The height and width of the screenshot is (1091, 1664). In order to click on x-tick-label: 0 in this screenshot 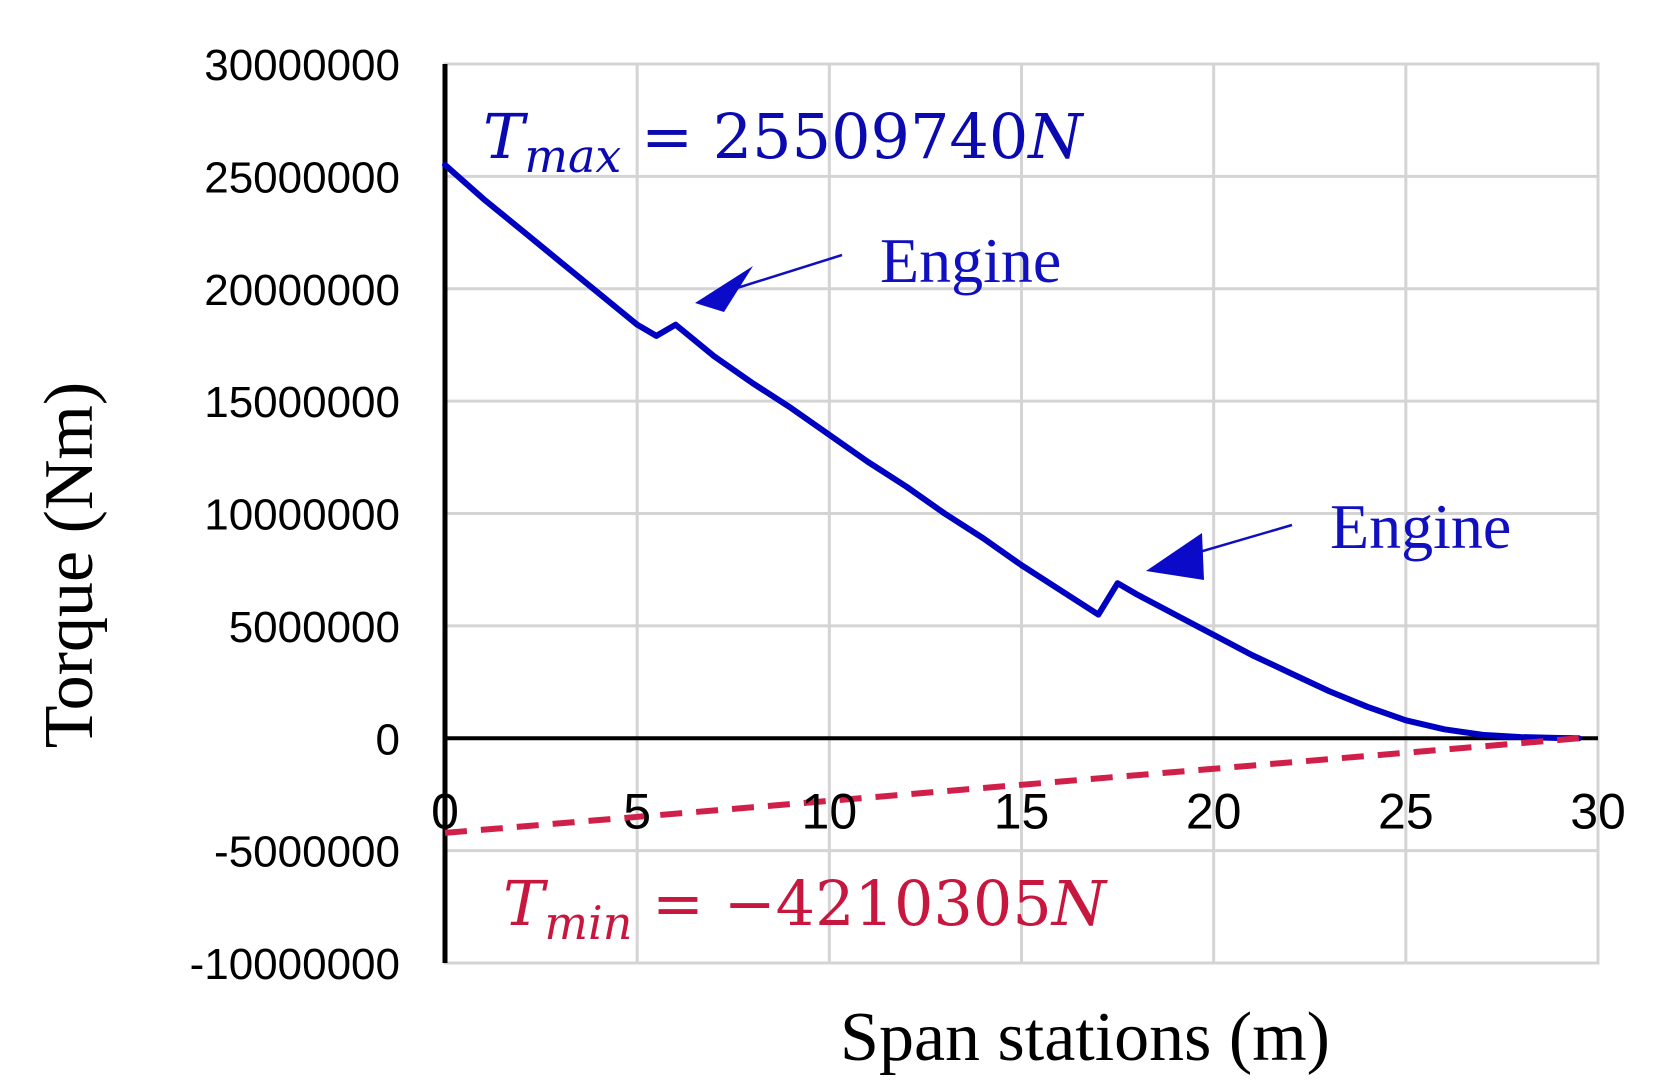, I will do `click(445, 811)`.